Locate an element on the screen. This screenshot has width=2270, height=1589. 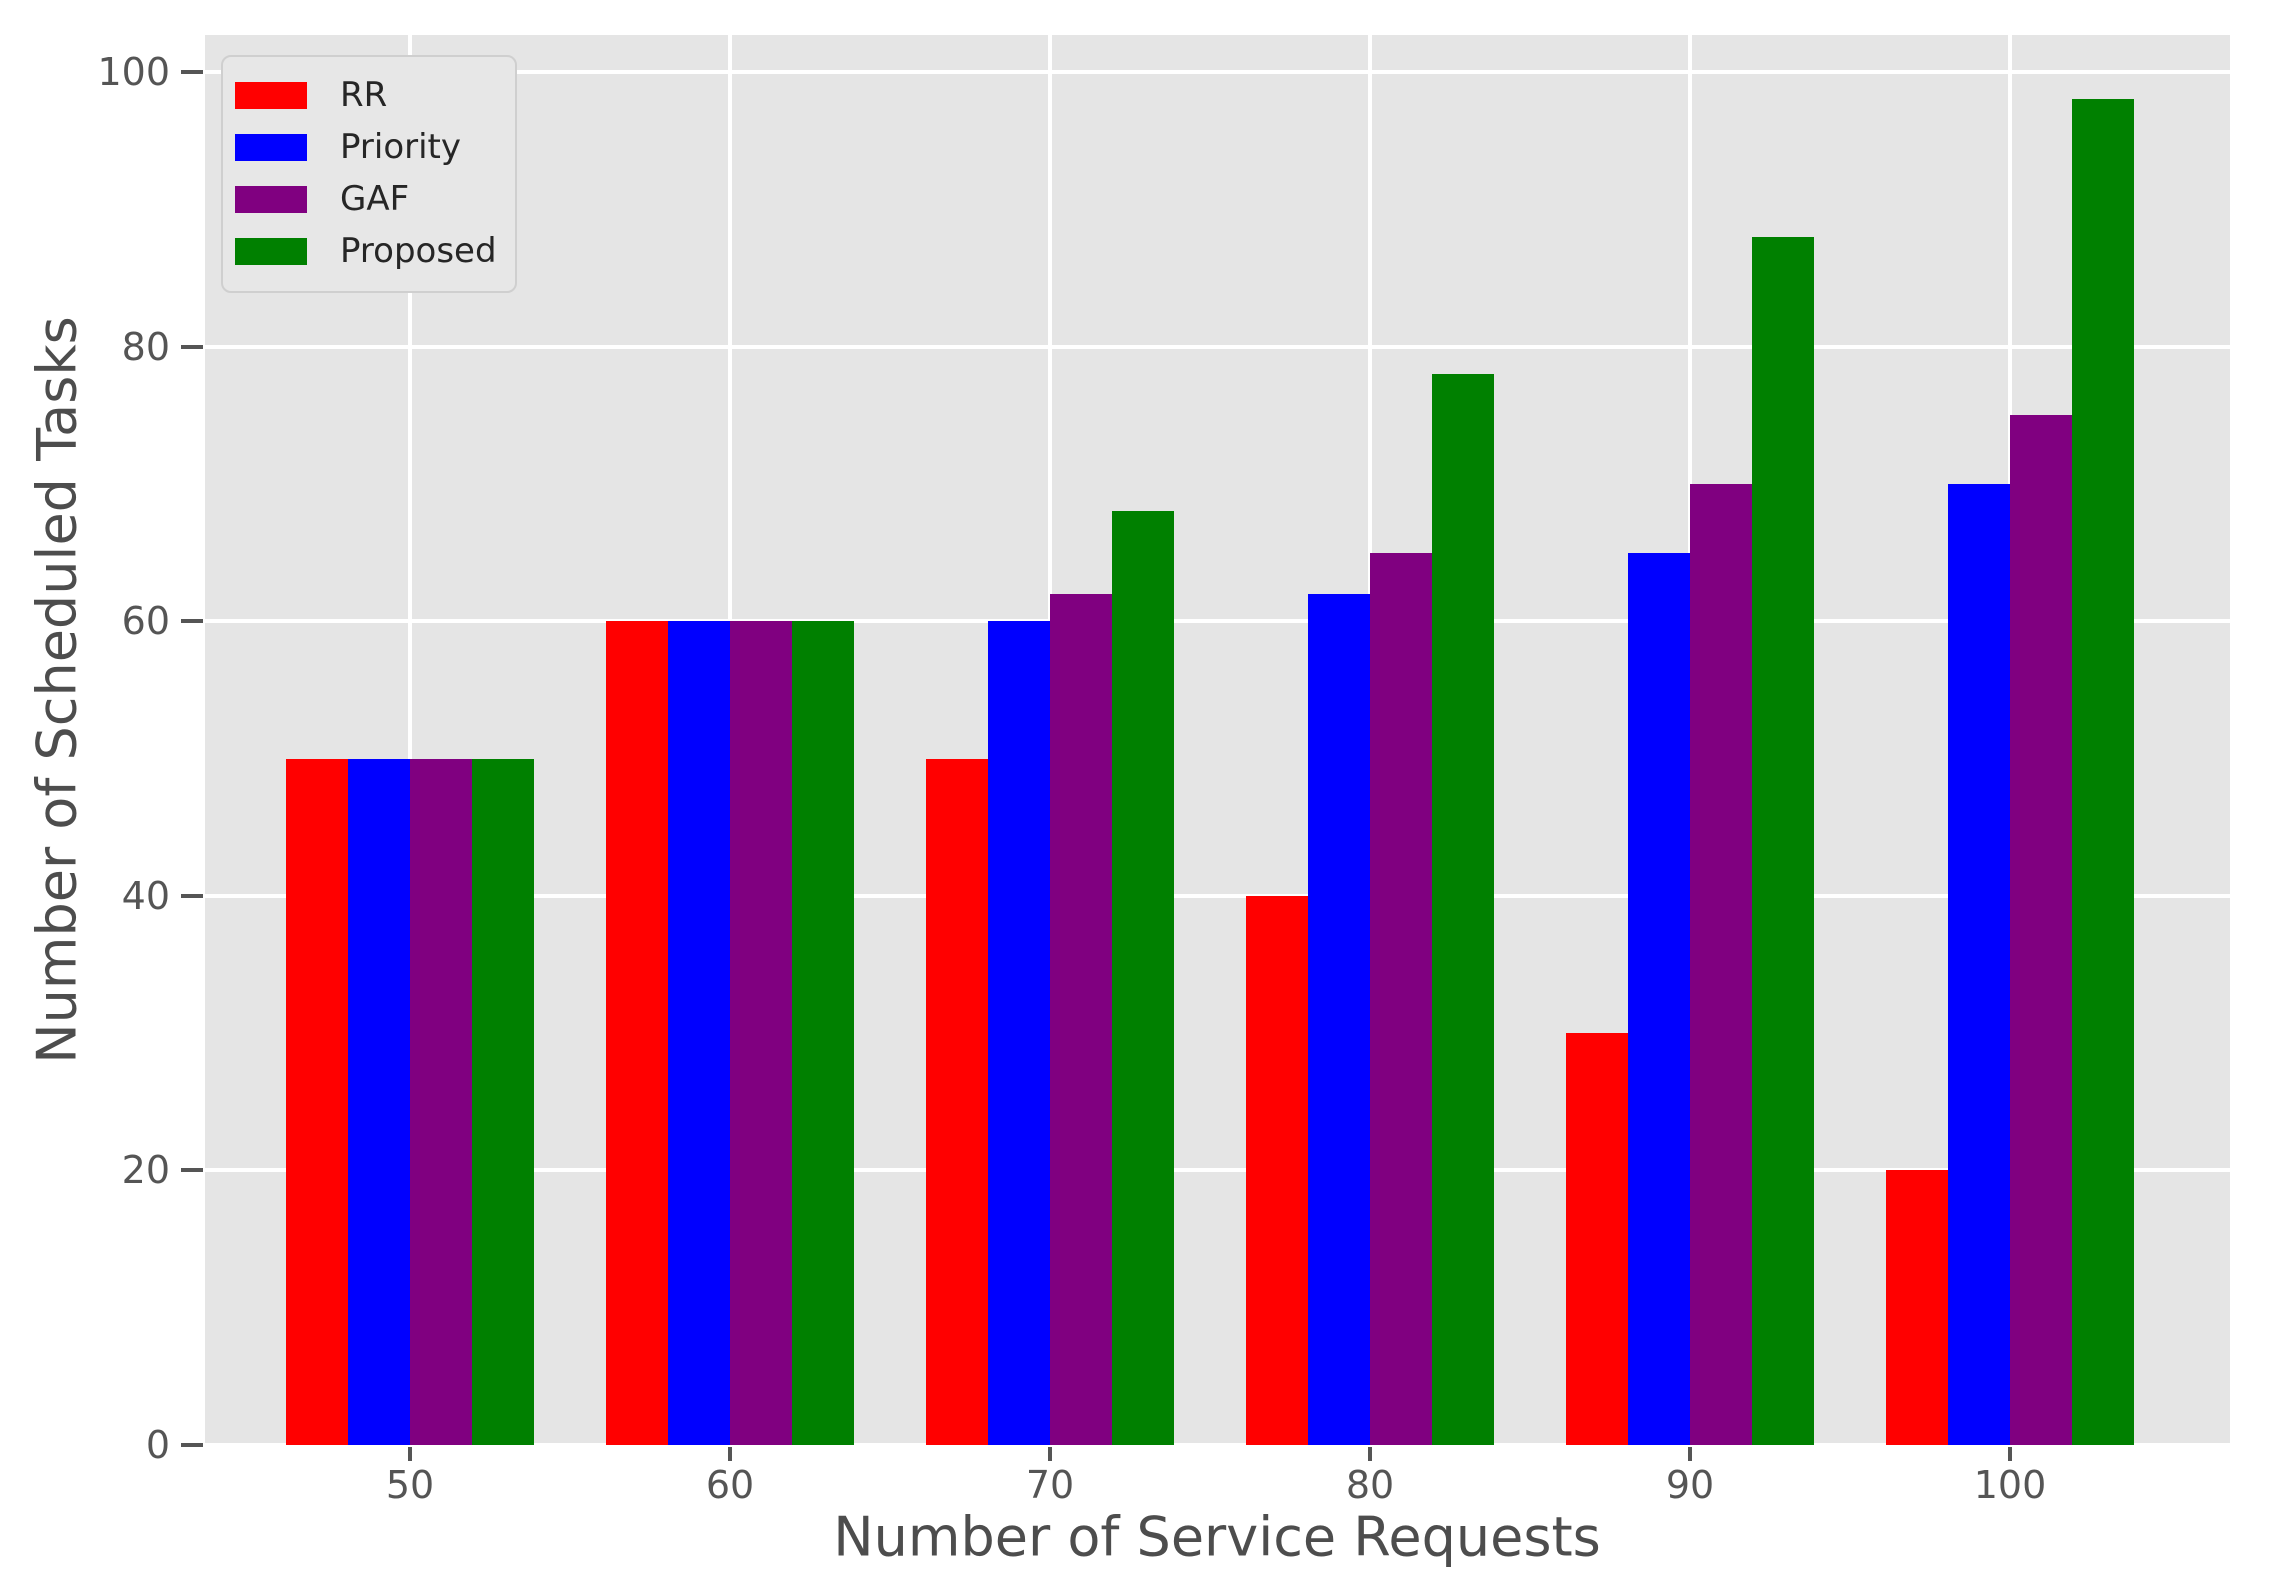
legend-label-rr: RR is located at coordinates (364, 95).